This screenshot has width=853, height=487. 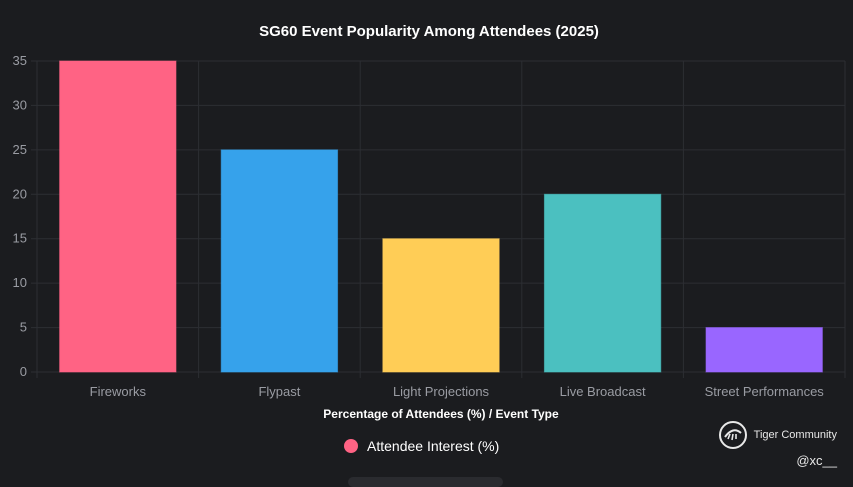 What do you see at coordinates (425, 482) in the screenshot?
I see `bottom-tab-handle` at bounding box center [425, 482].